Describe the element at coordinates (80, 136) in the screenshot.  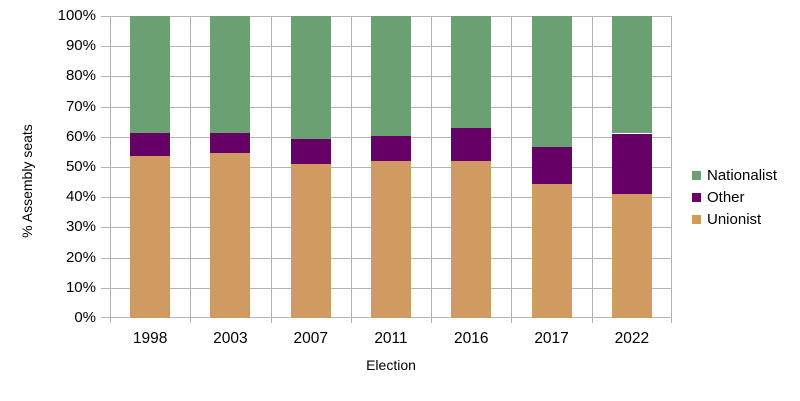
I see `y-tick-label: 60%` at that location.